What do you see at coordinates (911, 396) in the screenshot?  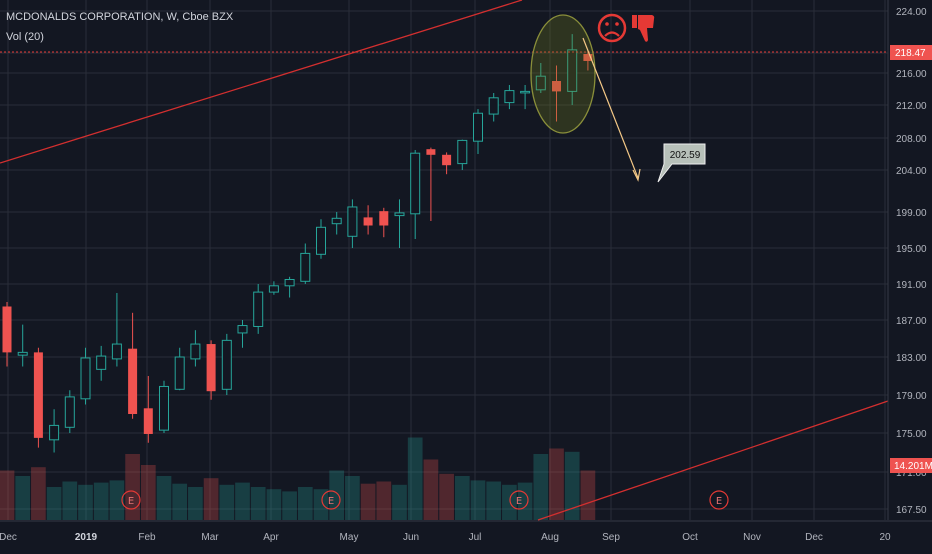 I see `price-tick-label: 179.00` at bounding box center [911, 396].